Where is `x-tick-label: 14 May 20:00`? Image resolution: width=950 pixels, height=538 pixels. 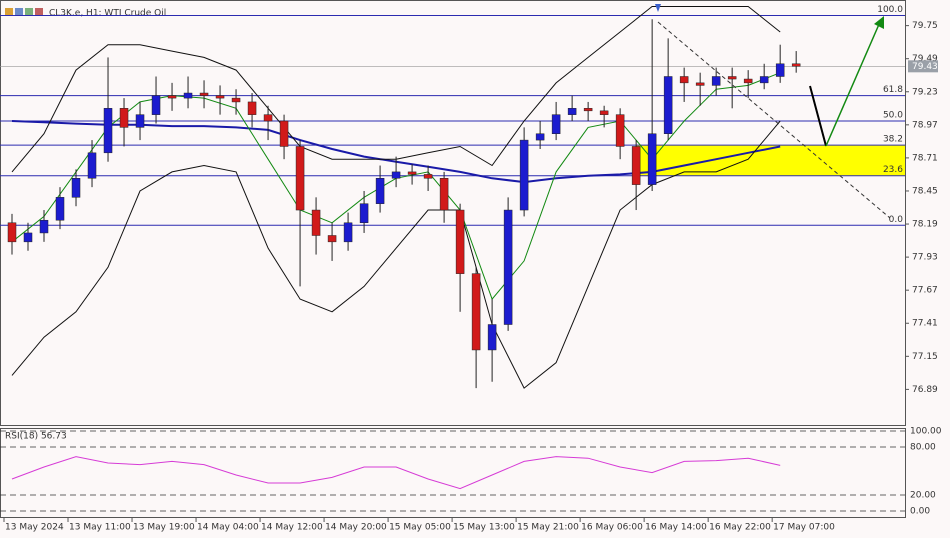 x-tick-label: 14 May 20:00 is located at coordinates (356, 528).